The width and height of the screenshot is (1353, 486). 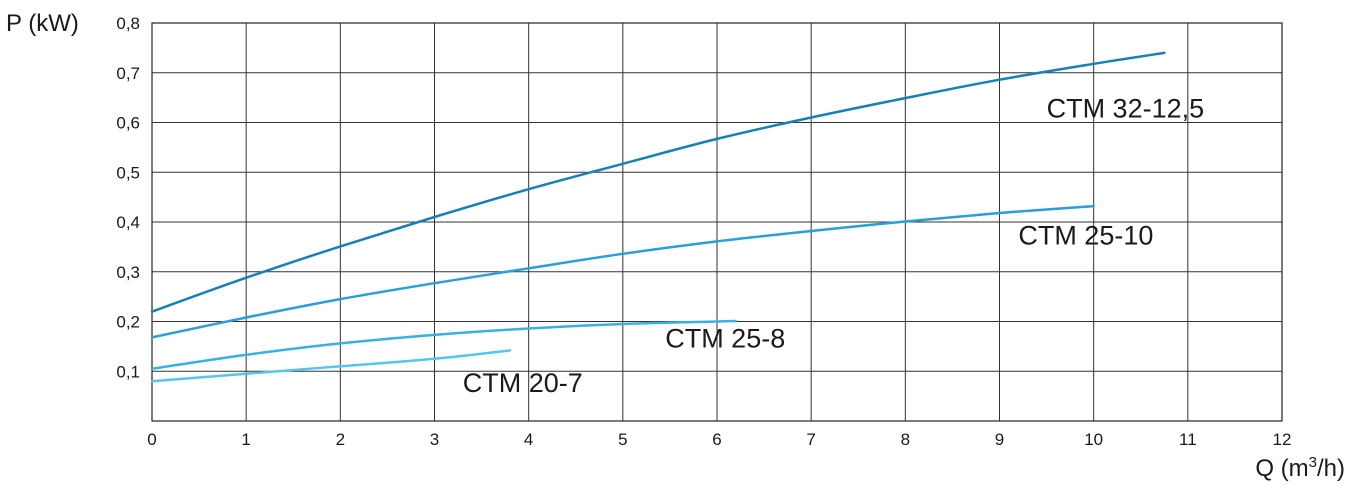 What do you see at coordinates (1330, 468) in the screenshot?
I see `x-axis-label-unit: /h)` at bounding box center [1330, 468].